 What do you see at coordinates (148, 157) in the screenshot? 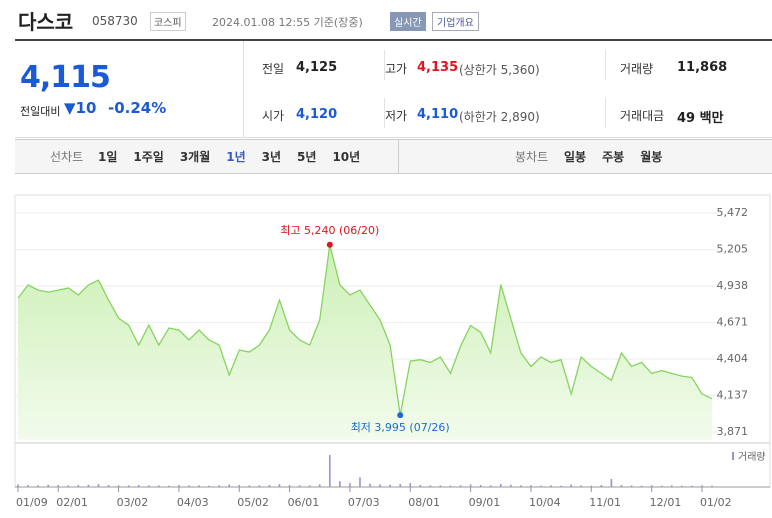
I see `tab: 1주일` at bounding box center [148, 157].